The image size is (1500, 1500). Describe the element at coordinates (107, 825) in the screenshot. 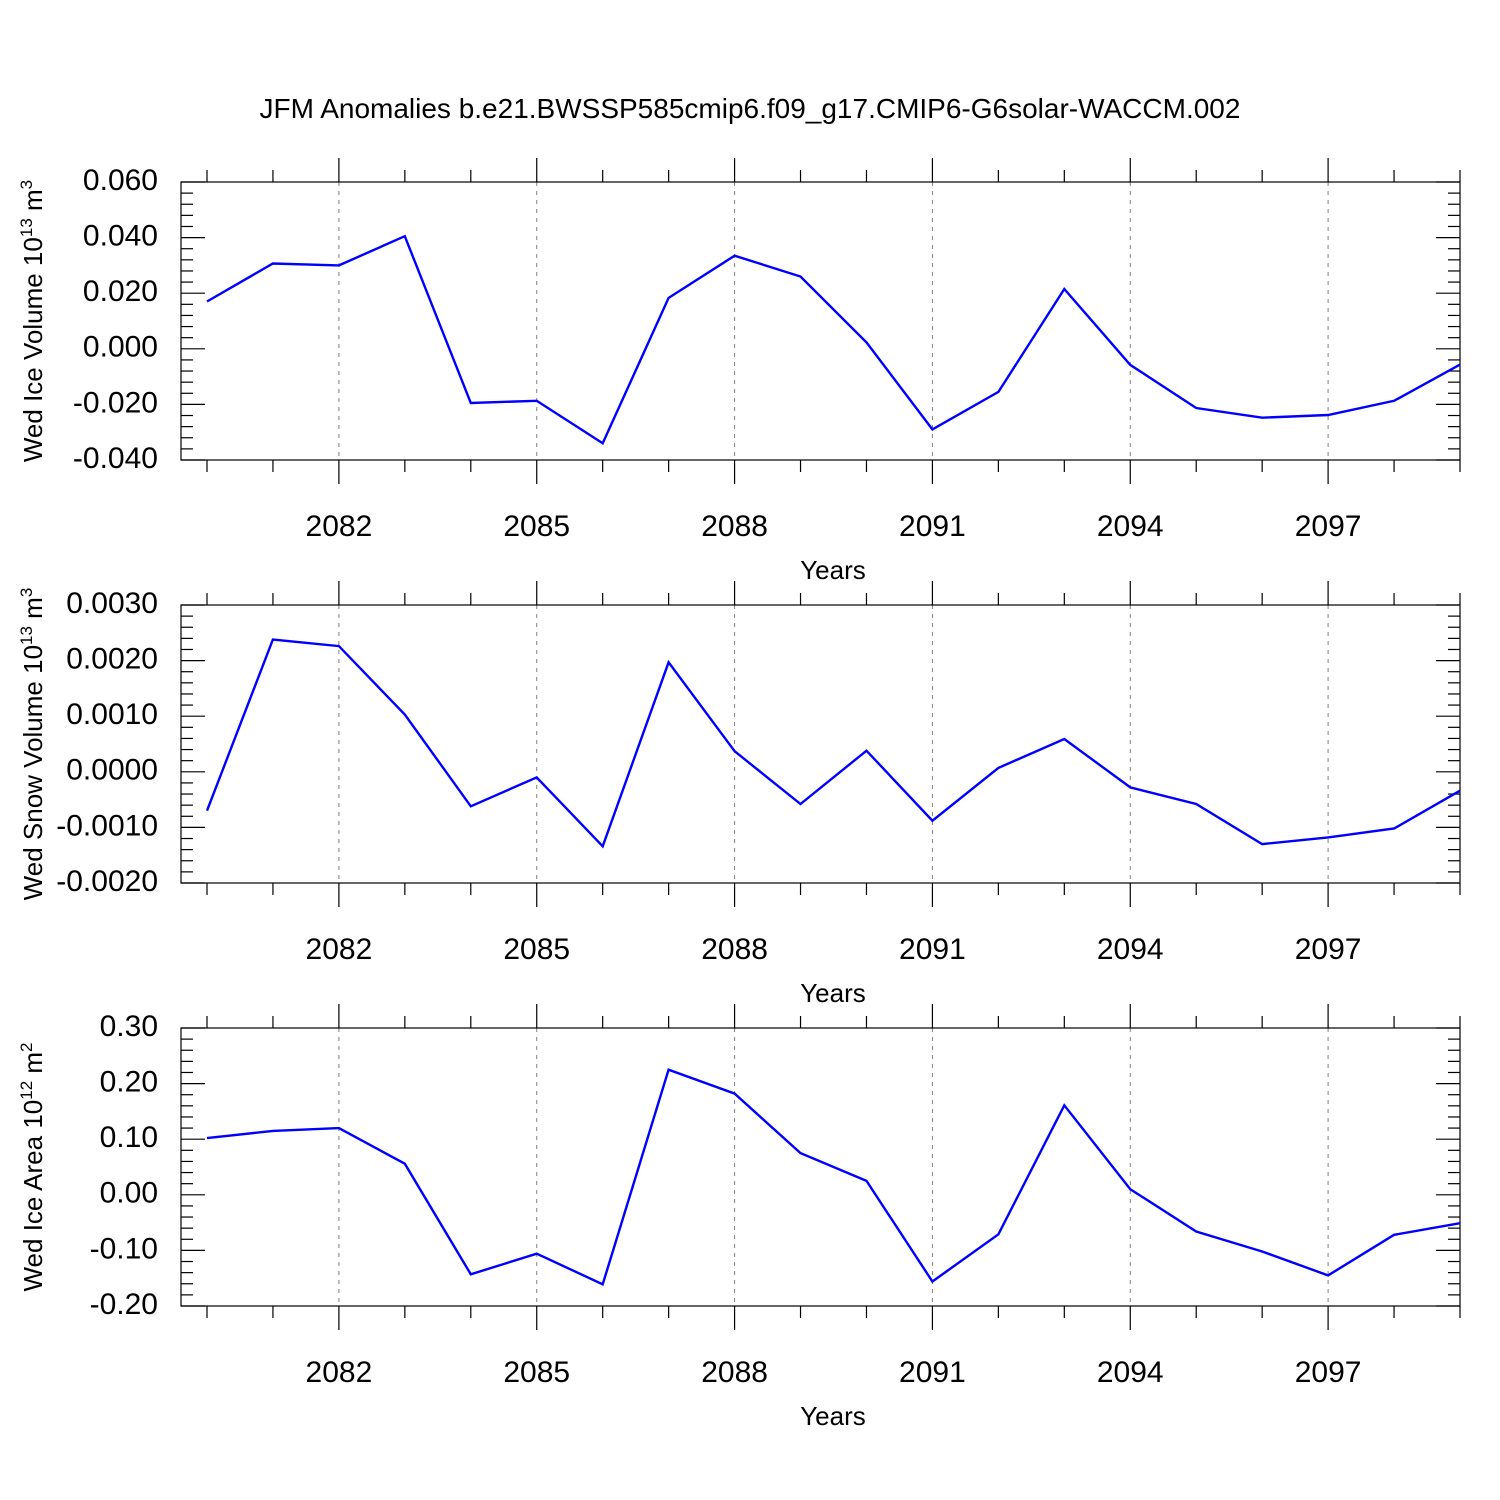

I see `y-tick-label: -0.0010` at that location.